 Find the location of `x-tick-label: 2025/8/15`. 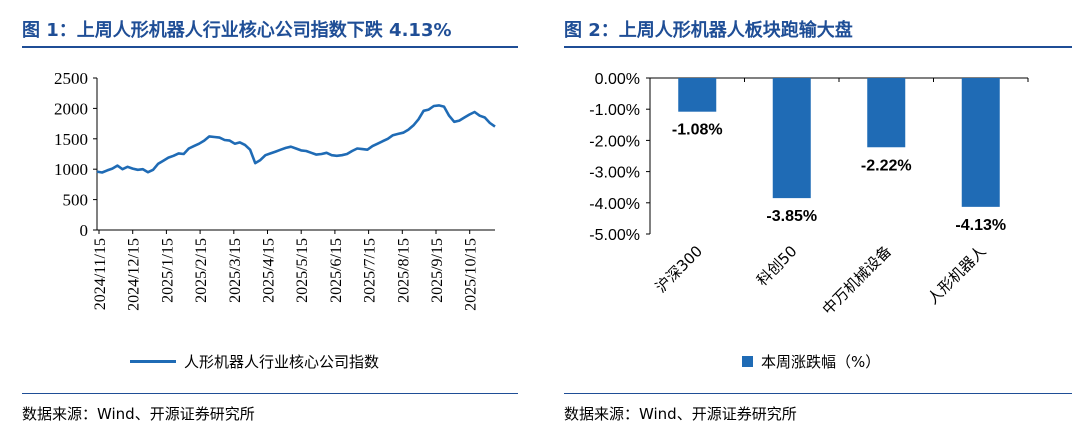

x-tick-label: 2025/8/15 is located at coordinates (403, 270).